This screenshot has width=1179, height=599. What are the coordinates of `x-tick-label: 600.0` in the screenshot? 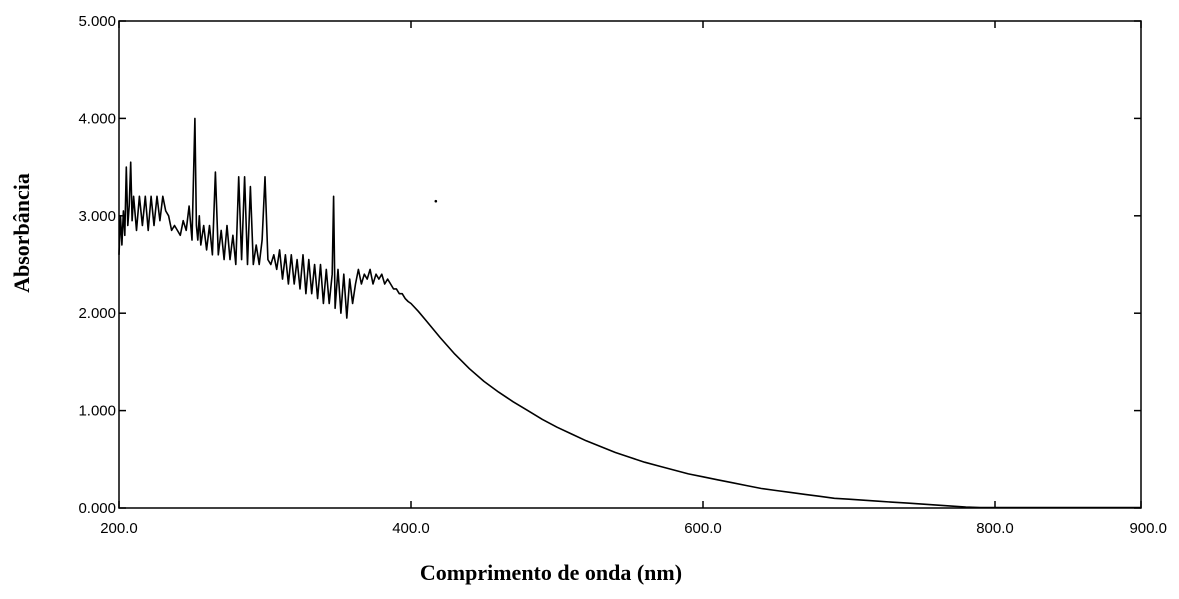 It's located at (703, 528).